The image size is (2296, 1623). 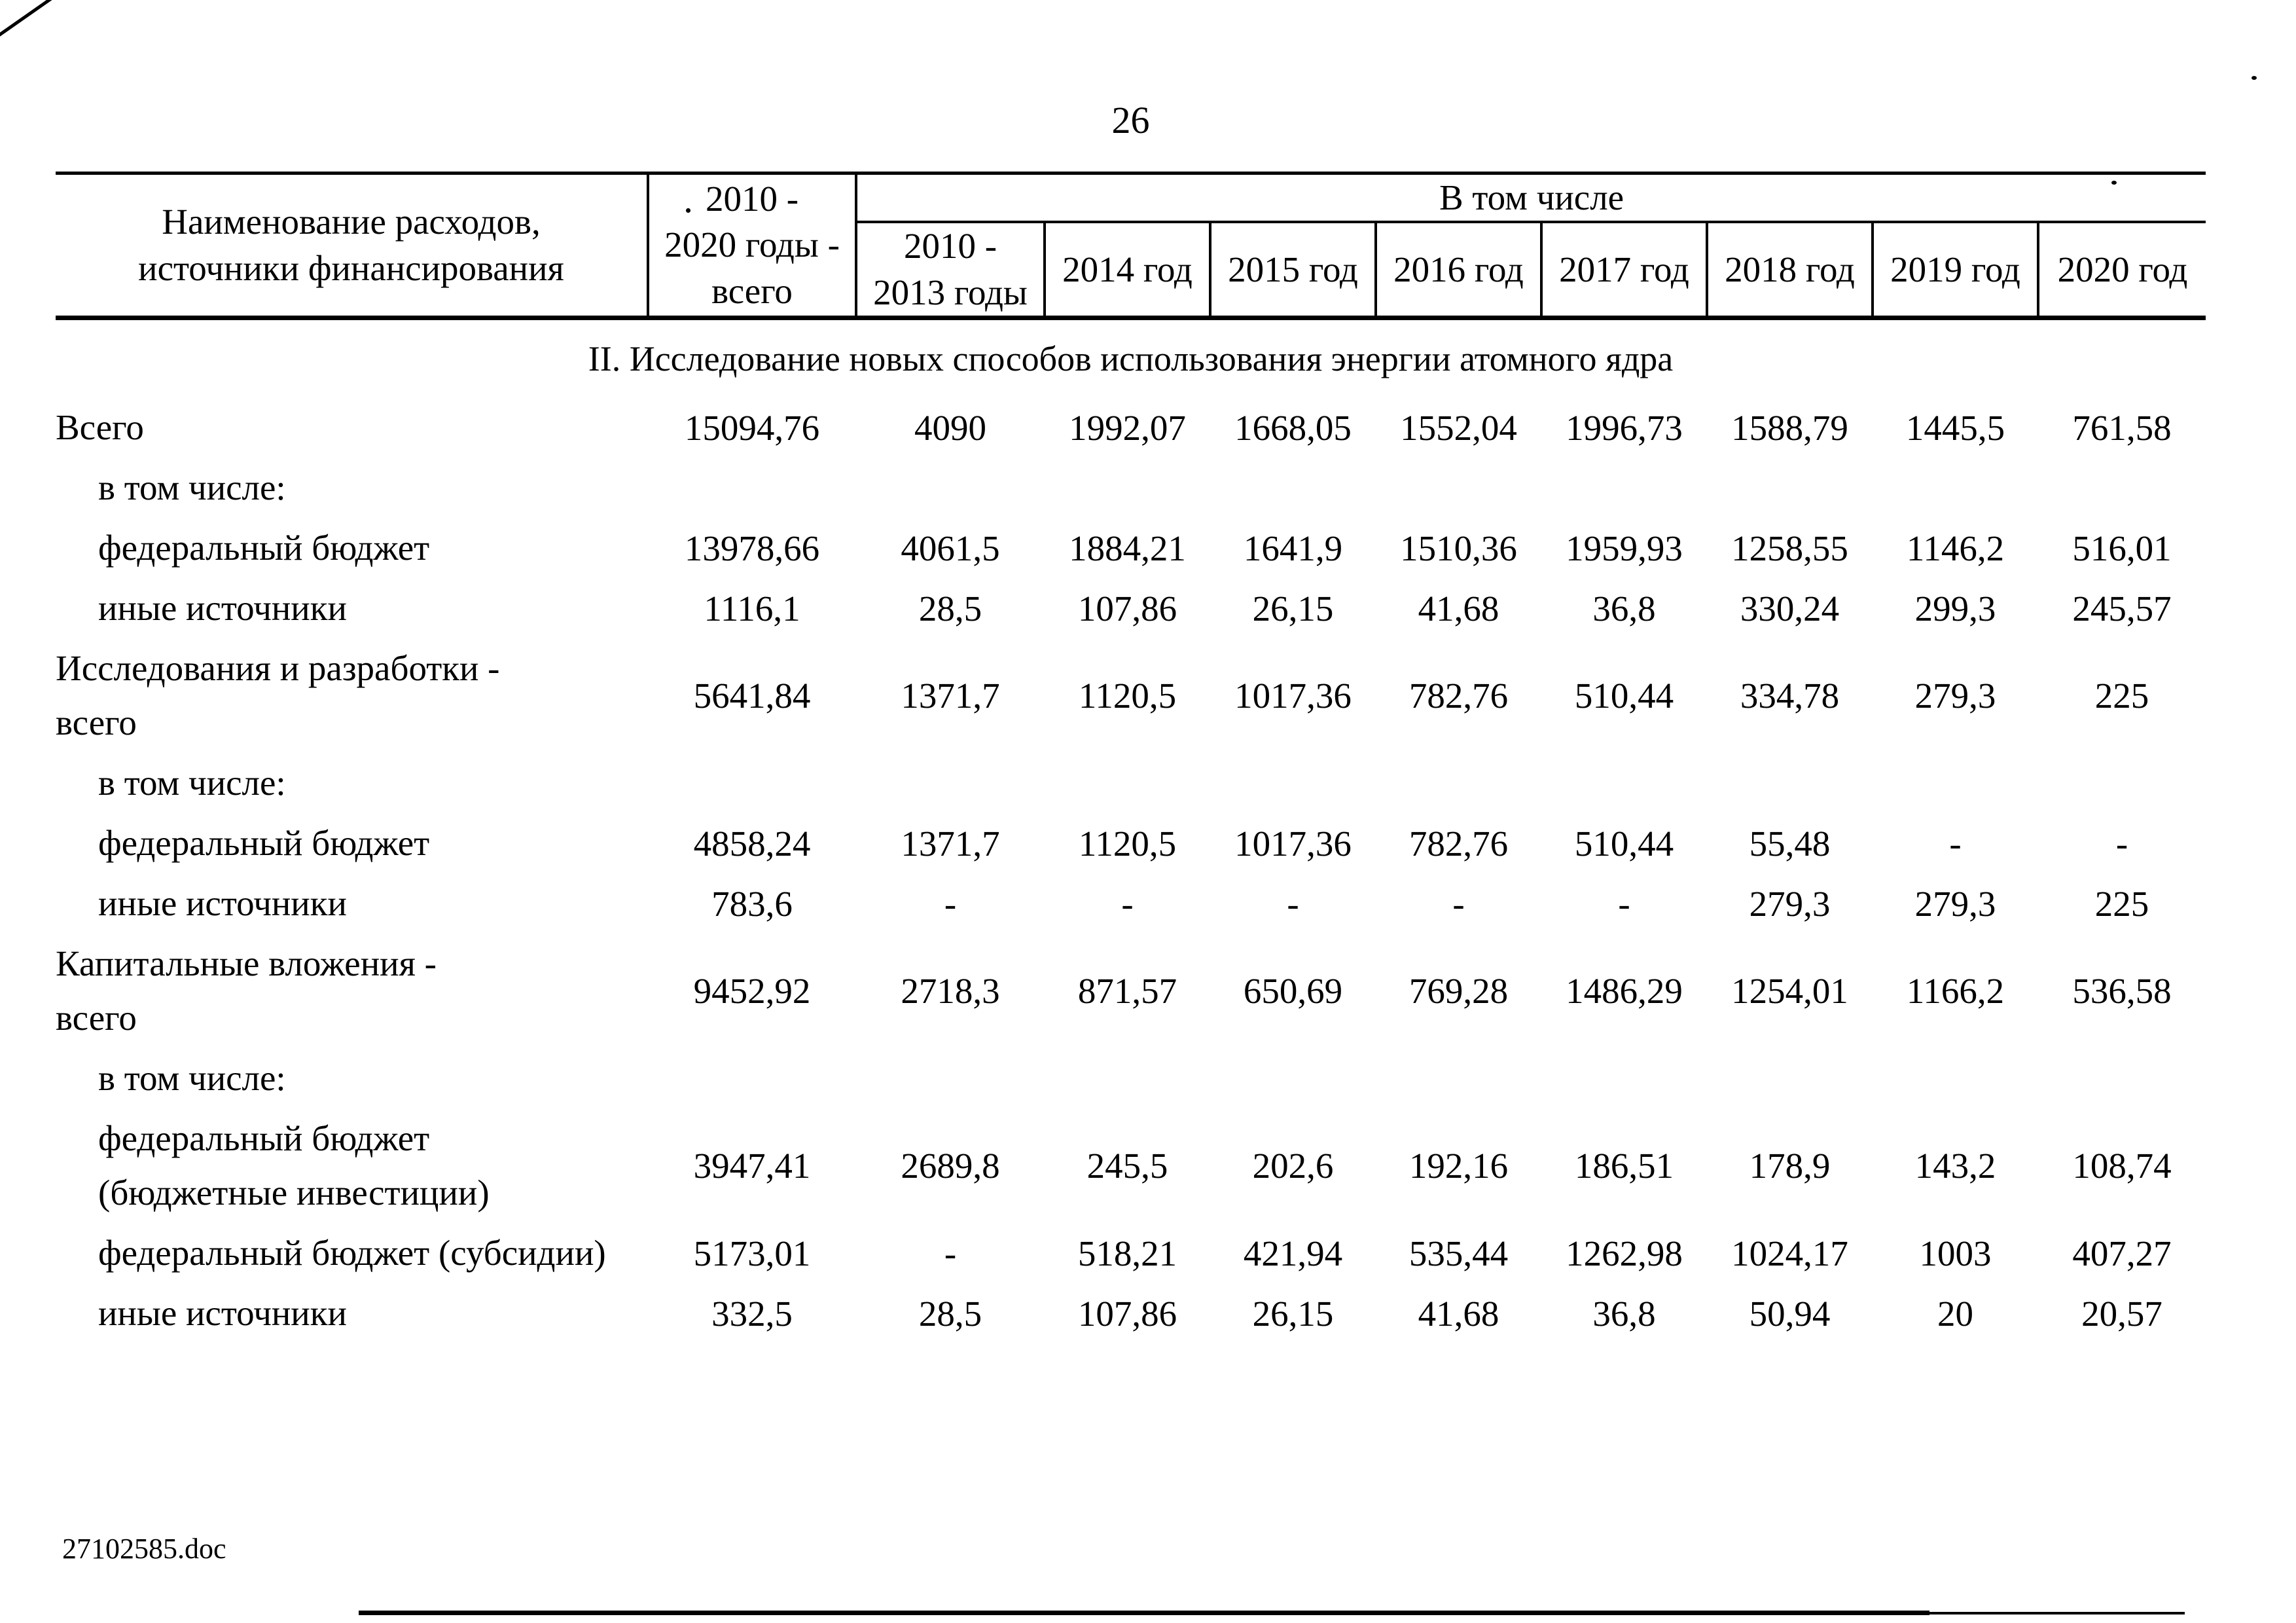 What do you see at coordinates (1790, 1313) in the screenshot?
I see `value-cell: 50,94` at bounding box center [1790, 1313].